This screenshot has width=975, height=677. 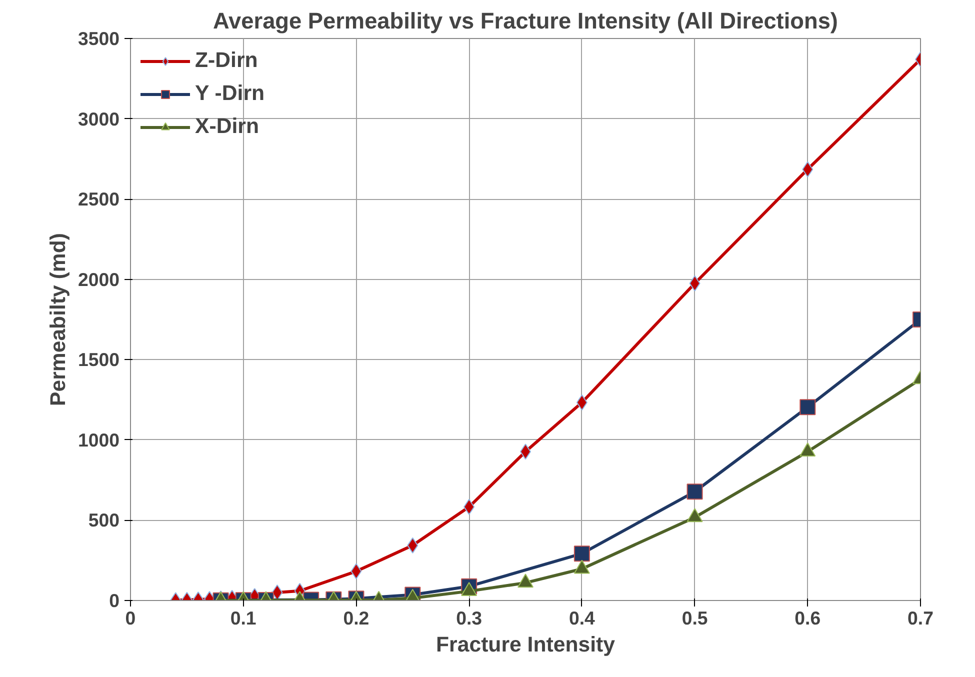 What do you see at coordinates (58, 319) in the screenshot?
I see `y-axis-title: Permeabilty (md)` at bounding box center [58, 319].